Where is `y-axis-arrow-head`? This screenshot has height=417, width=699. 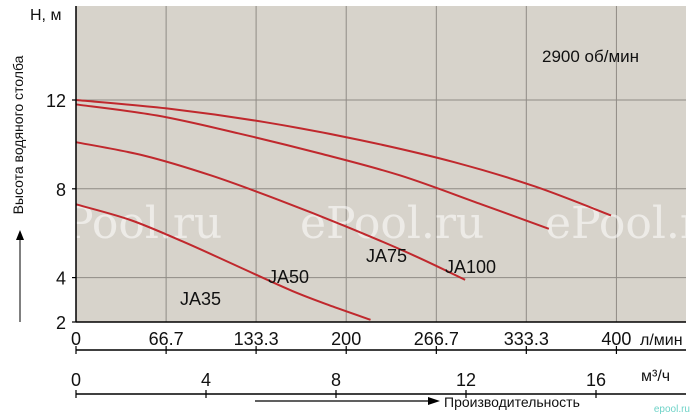 y-axis-arrow-head is located at coordinates (20, 235).